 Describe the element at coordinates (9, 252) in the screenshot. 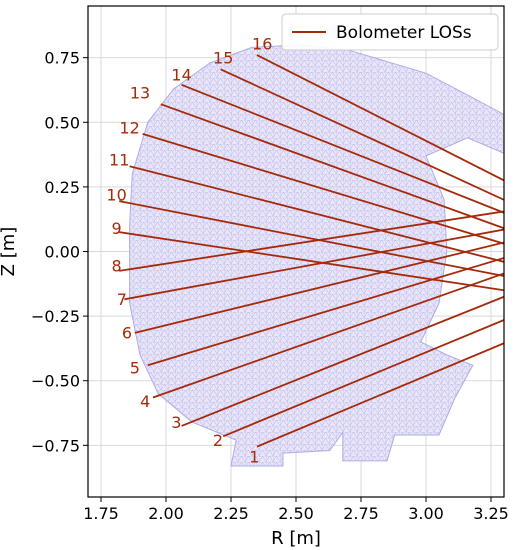

I see `y-axis-title: Z [m]` at that location.